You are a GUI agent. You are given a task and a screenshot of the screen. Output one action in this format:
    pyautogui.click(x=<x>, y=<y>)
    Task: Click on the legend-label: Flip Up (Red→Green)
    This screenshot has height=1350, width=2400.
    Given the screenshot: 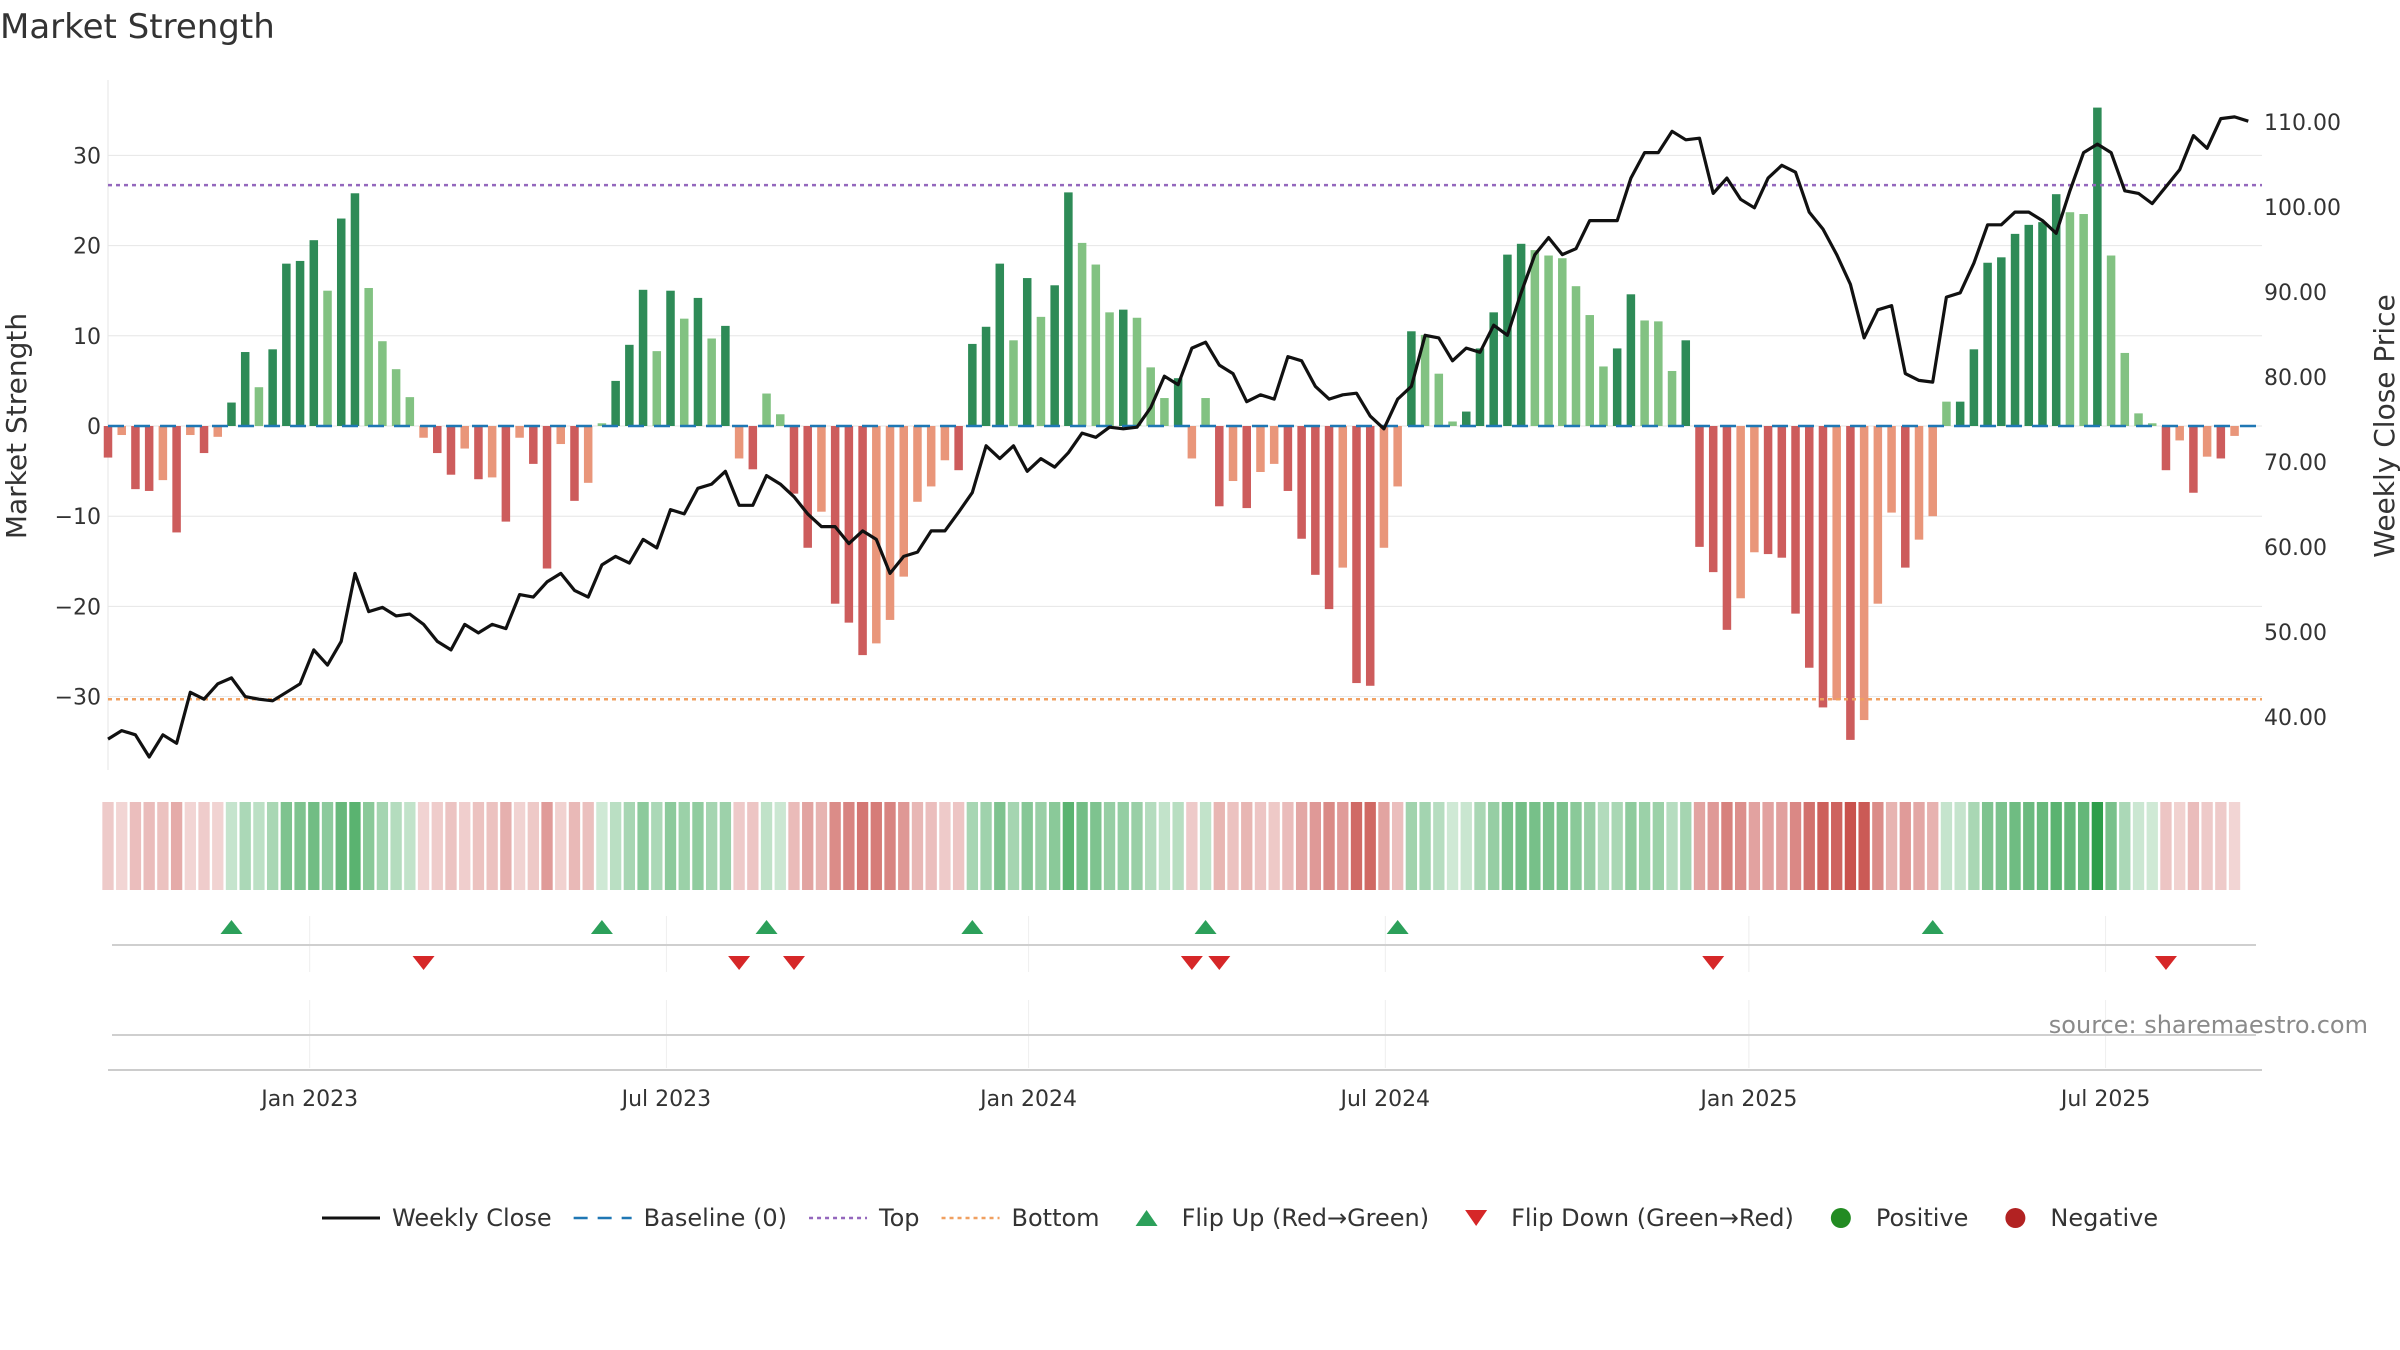 What is the action you would take?
    pyautogui.click(x=1306, y=1218)
    